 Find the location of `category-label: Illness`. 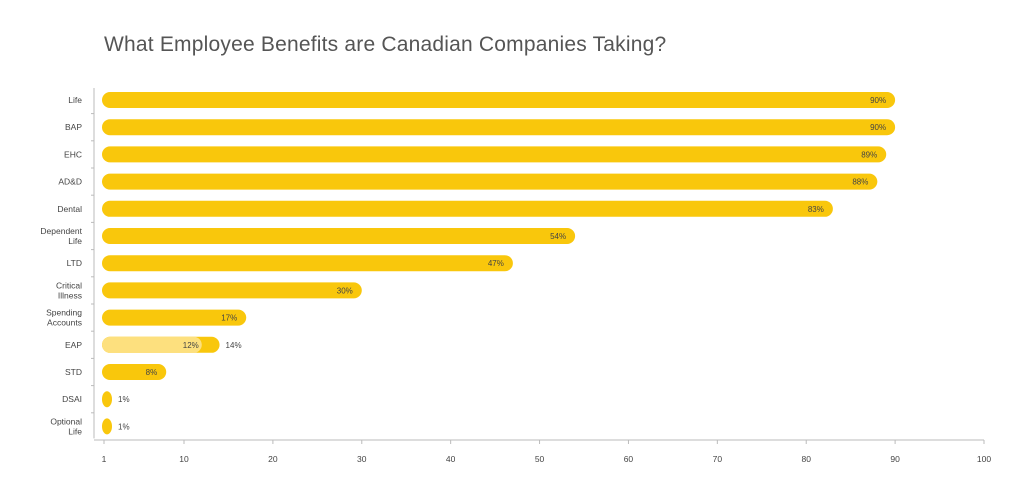

category-label: Illness is located at coordinates (70, 295).